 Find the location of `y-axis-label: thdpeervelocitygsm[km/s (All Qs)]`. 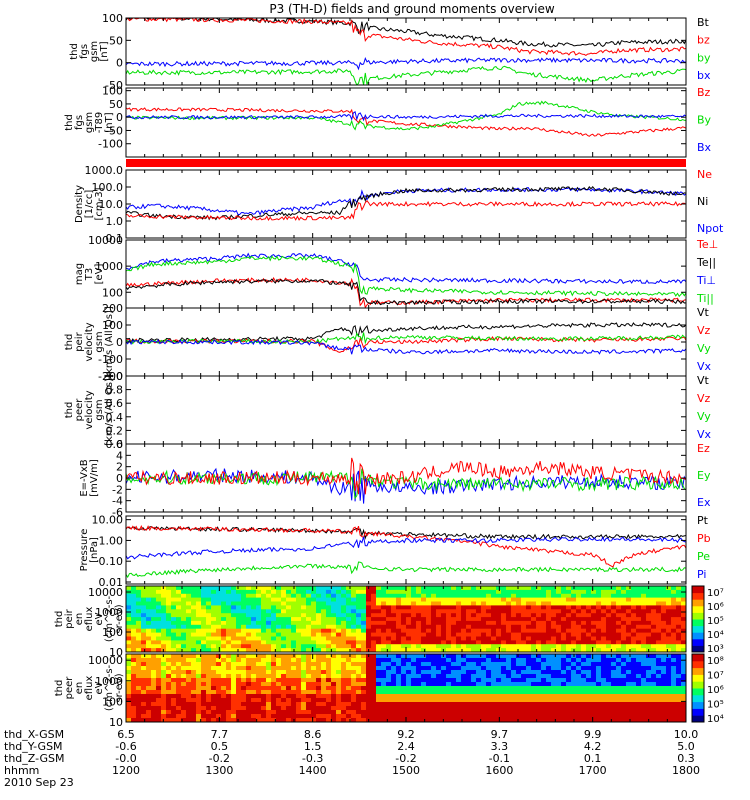

y-axis-label: thdpeervelocitygsm[km/s (All Qs)] is located at coordinates (89, 410).